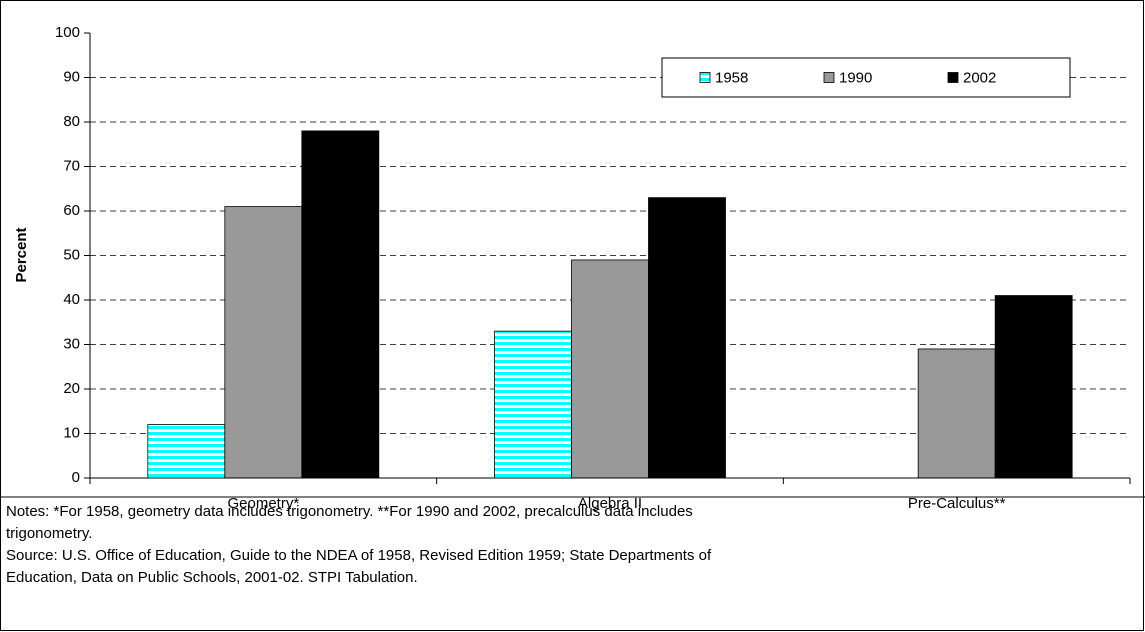  Describe the element at coordinates (957, 503) in the screenshot. I see `x-tick-label: Pre-Calculus**` at that location.